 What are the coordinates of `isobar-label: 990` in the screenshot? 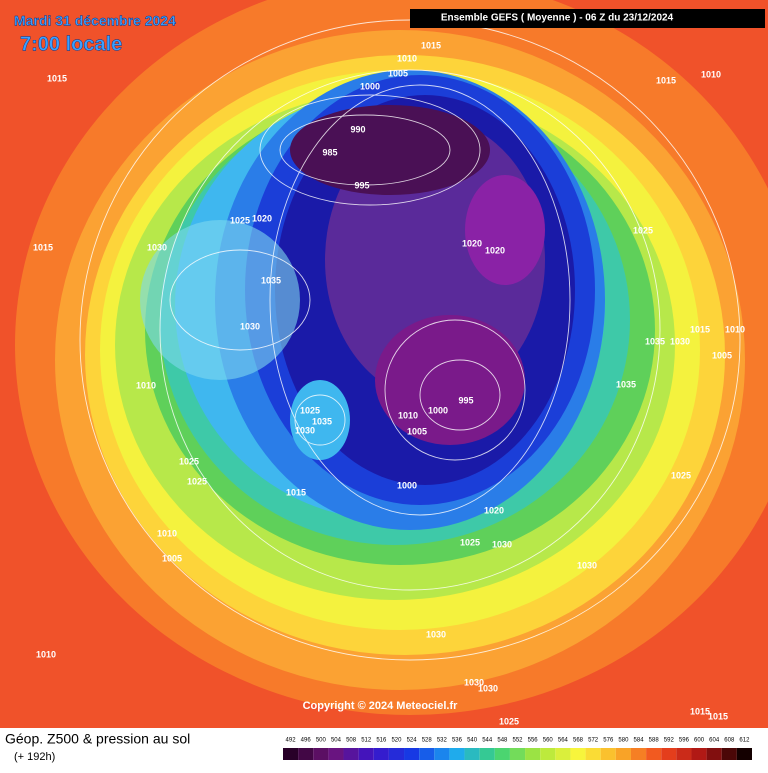 It's located at (357, 129).